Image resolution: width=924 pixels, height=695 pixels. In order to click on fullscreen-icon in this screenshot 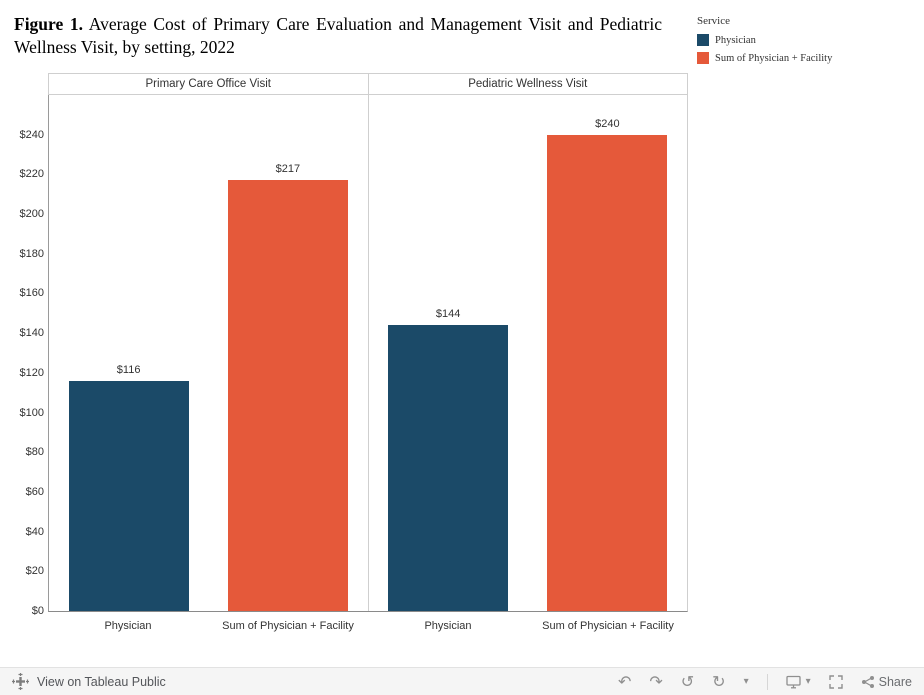, I will do `click(835, 681)`.